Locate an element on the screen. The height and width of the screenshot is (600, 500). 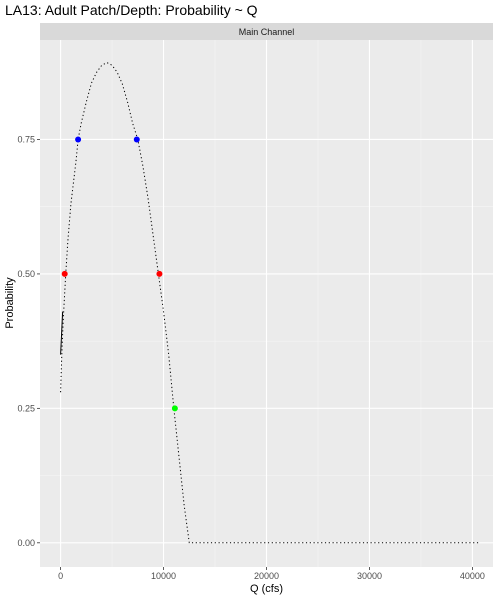
facet-strip is located at coordinates (266, 31).